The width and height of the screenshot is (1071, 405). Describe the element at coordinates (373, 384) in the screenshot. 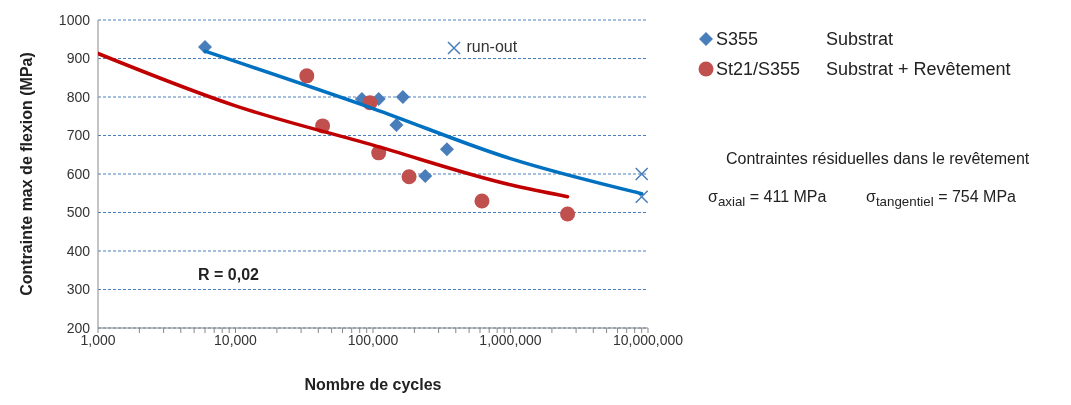

I see `x-axis-title: Nombre de cycles` at that location.